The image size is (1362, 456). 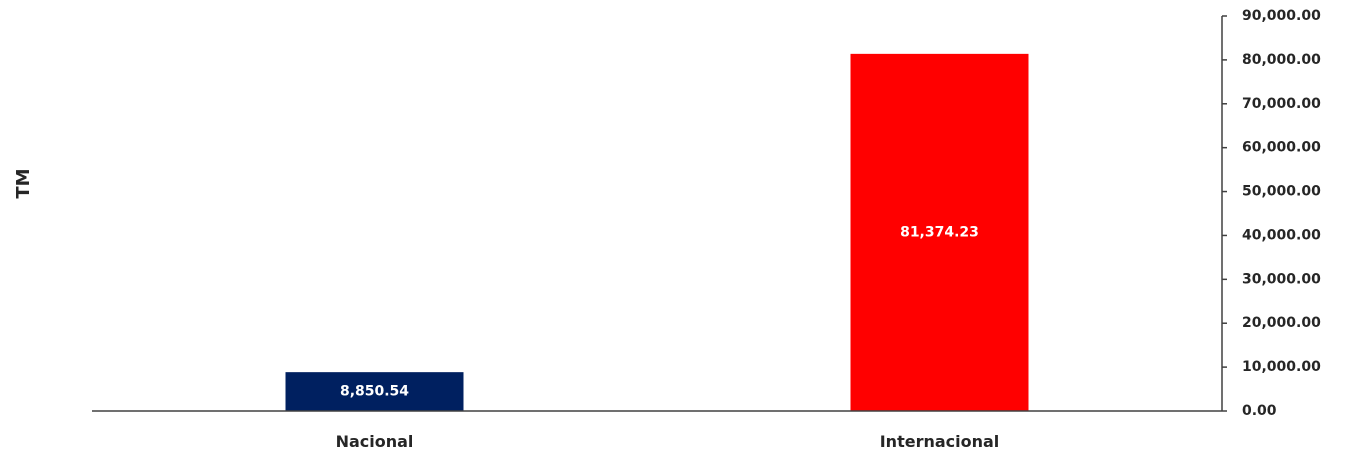 I want to click on y-axis-title: TM, so click(x=23, y=183).